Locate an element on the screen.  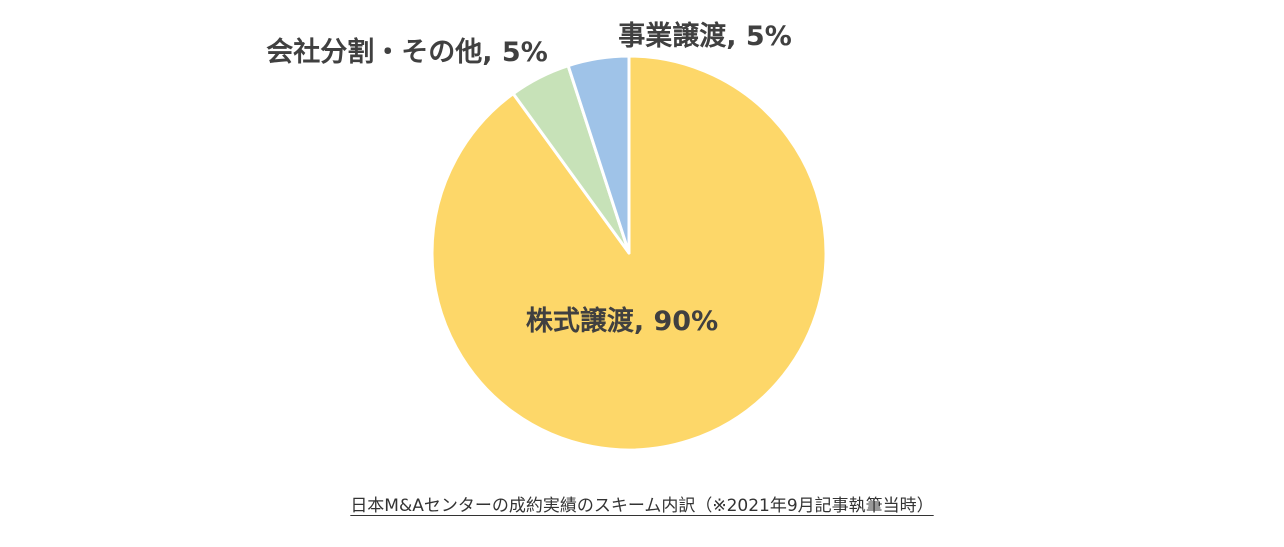
chart-caption: 日本M&Aセンターの成約実績のスキーム内訳（※2021年9月記事執筆当時） is located at coordinates (642, 503).